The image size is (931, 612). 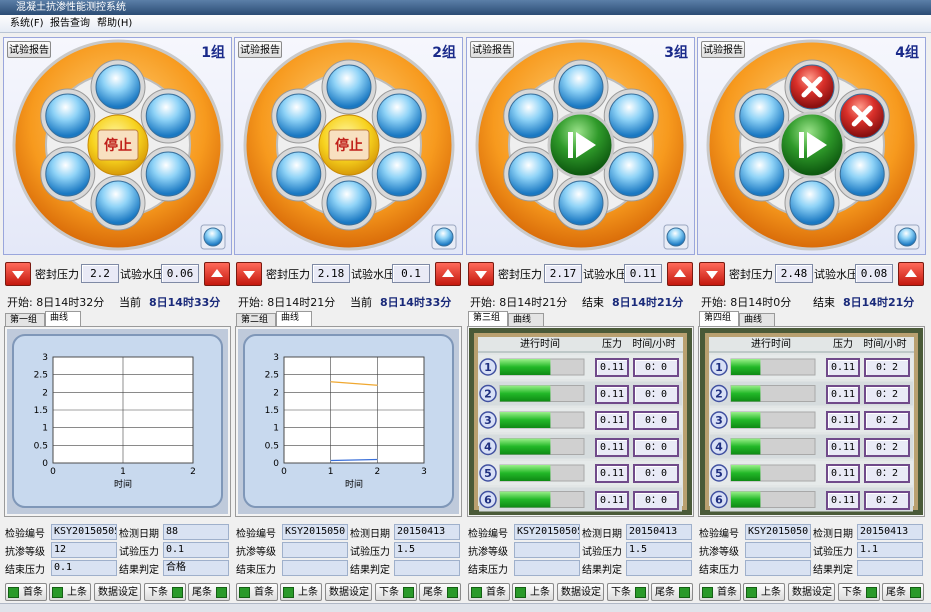 What do you see at coordinates (276, 358) in the screenshot?
I see `y-tick-label: 3` at bounding box center [276, 358].